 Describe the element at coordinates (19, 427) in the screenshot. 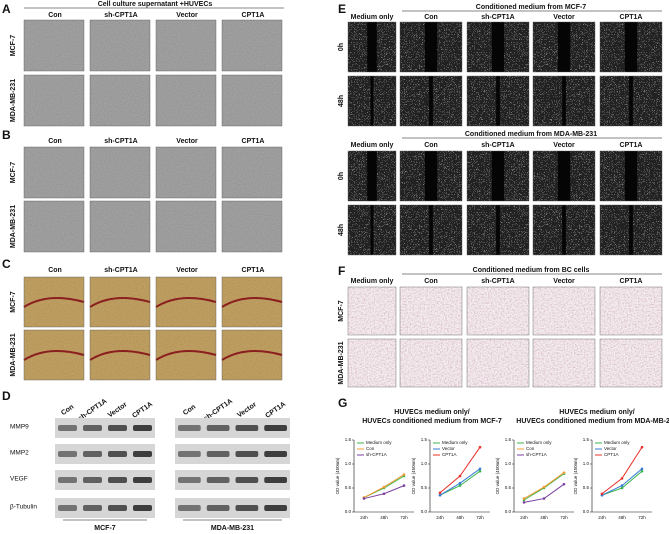

I see `blot-label: MMP9` at that location.